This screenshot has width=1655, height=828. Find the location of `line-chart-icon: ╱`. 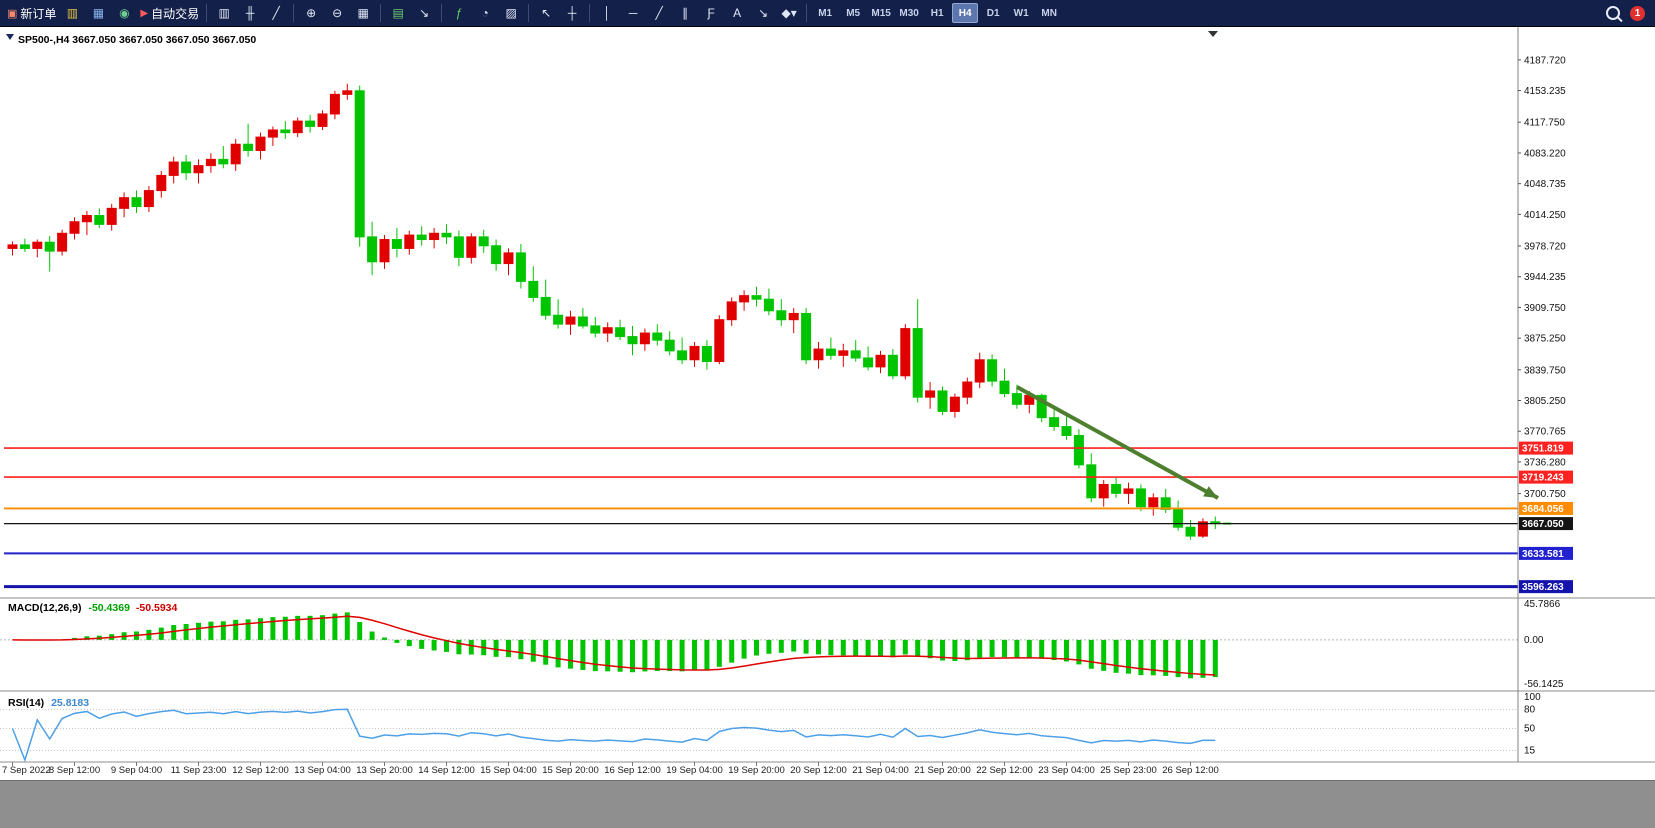

line-chart-icon: ╱ is located at coordinates (276, 13).